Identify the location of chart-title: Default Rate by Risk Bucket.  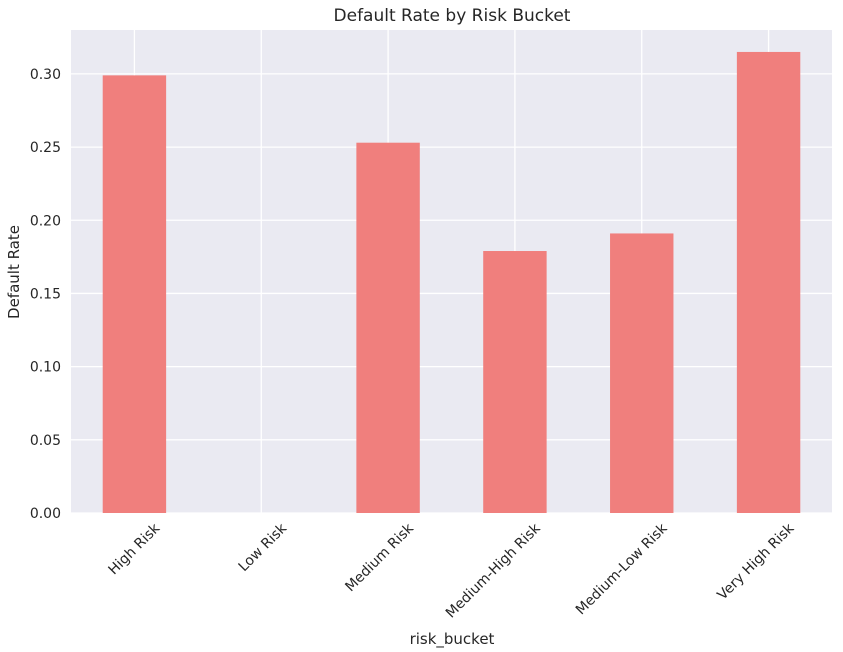
(452, 16).